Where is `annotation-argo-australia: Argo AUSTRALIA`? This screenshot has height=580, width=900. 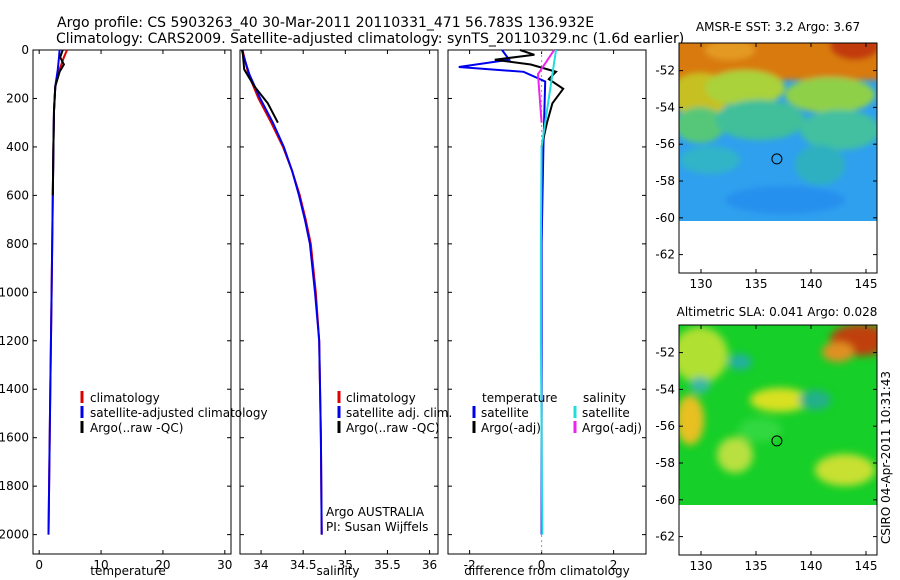 annotation-argo-australia: Argo AUSTRALIA is located at coordinates (375, 512).